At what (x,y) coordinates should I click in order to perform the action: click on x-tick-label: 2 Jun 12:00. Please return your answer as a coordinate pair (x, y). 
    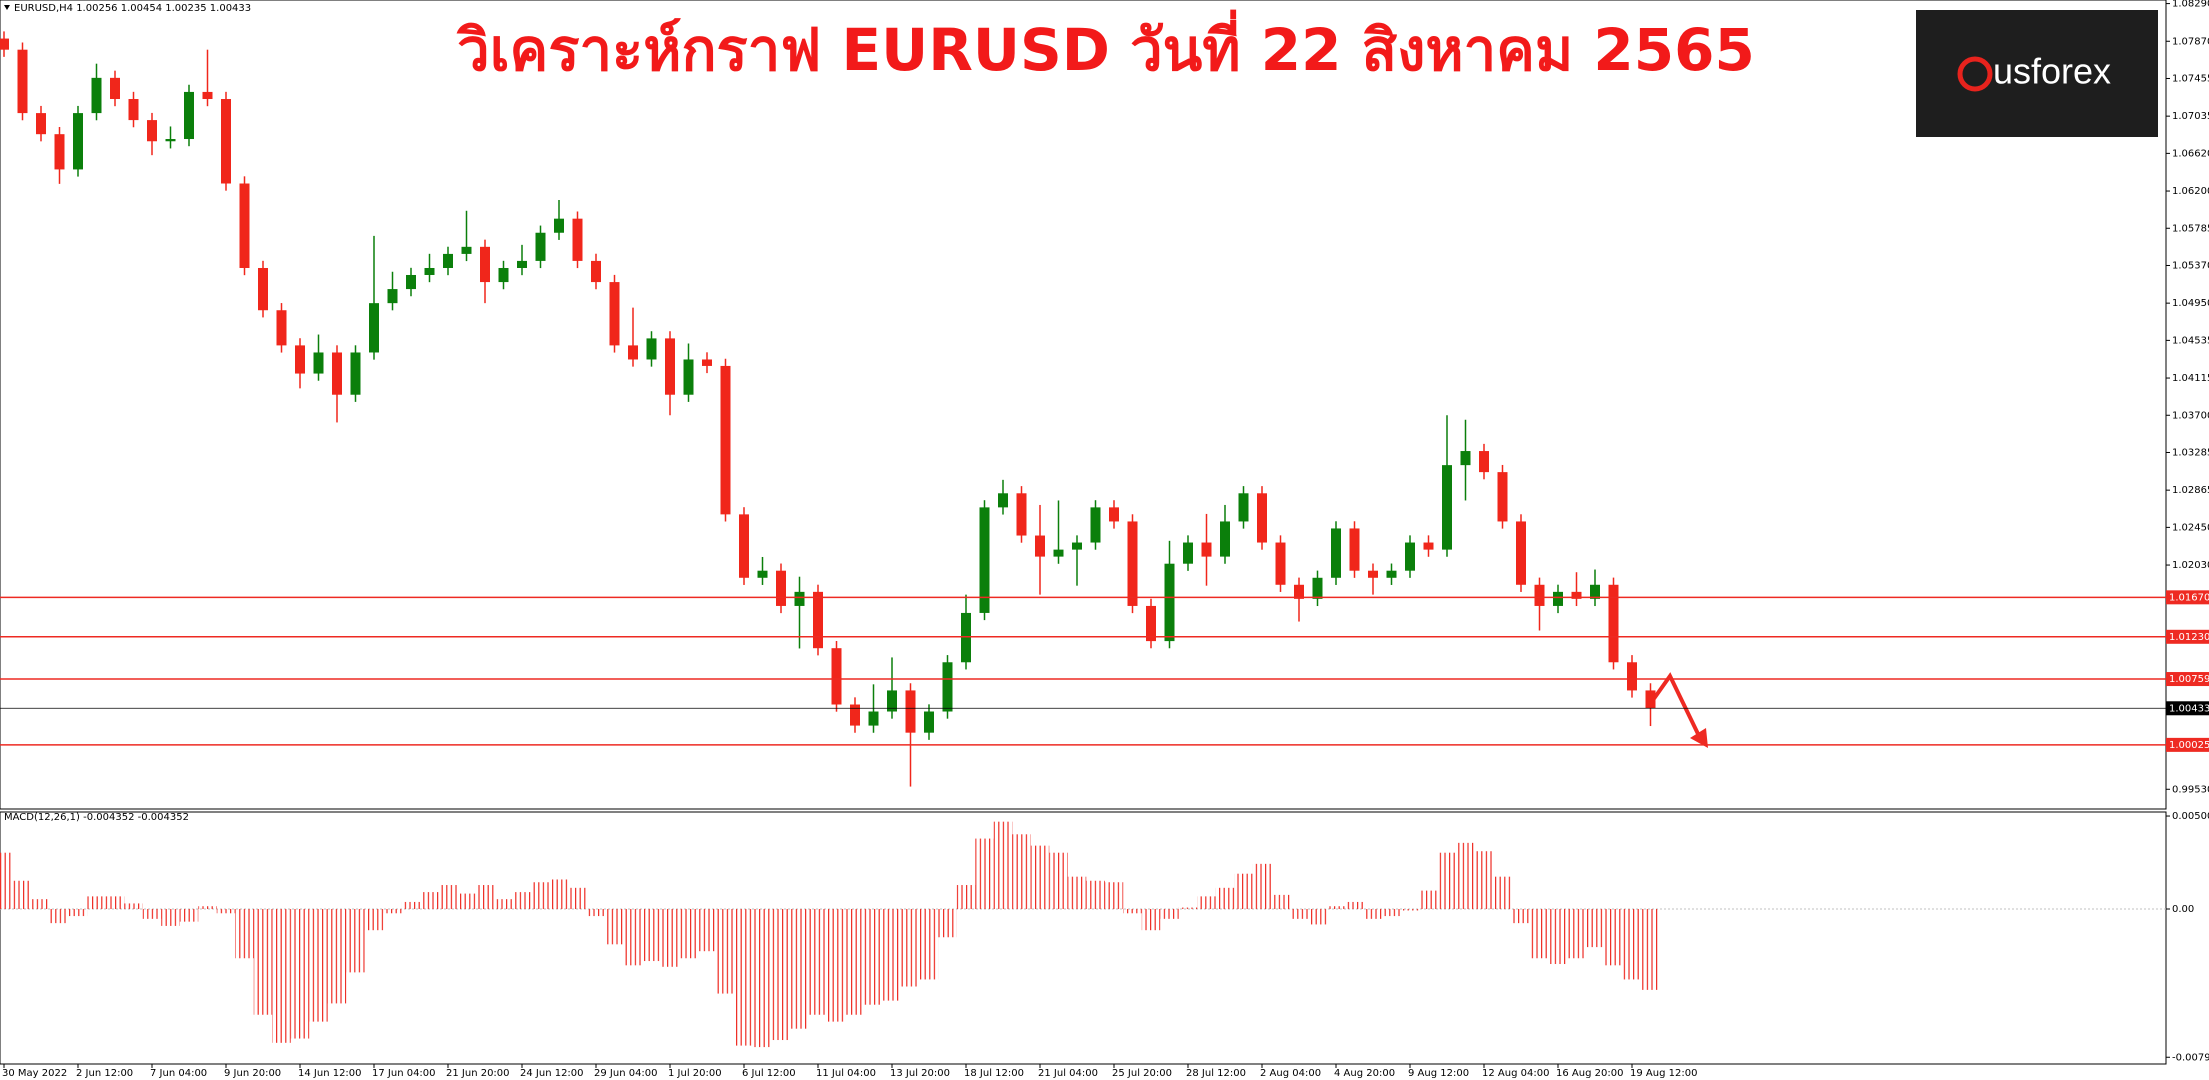
    Looking at the image, I should click on (104, 1073).